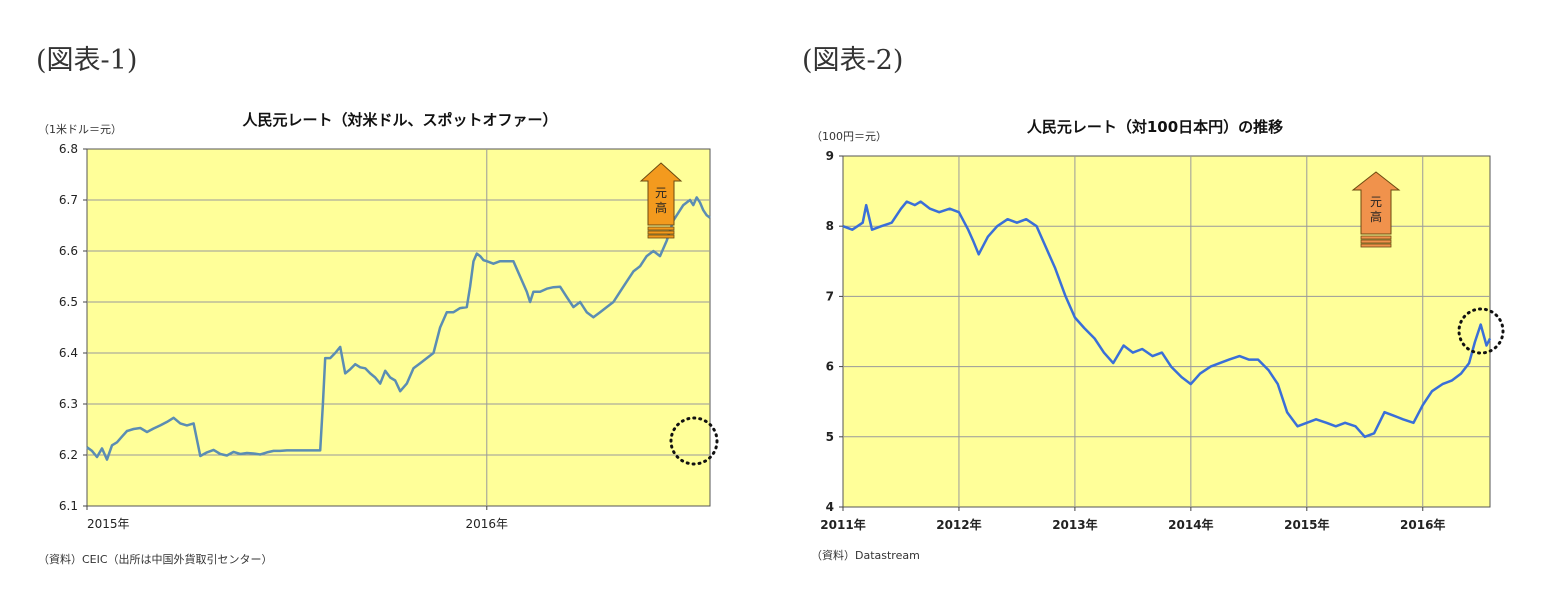 The height and width of the screenshot is (592, 1557). Describe the element at coordinates (958, 524) in the screenshot. I see `chart2-x-tick-label: 2012年` at that location.